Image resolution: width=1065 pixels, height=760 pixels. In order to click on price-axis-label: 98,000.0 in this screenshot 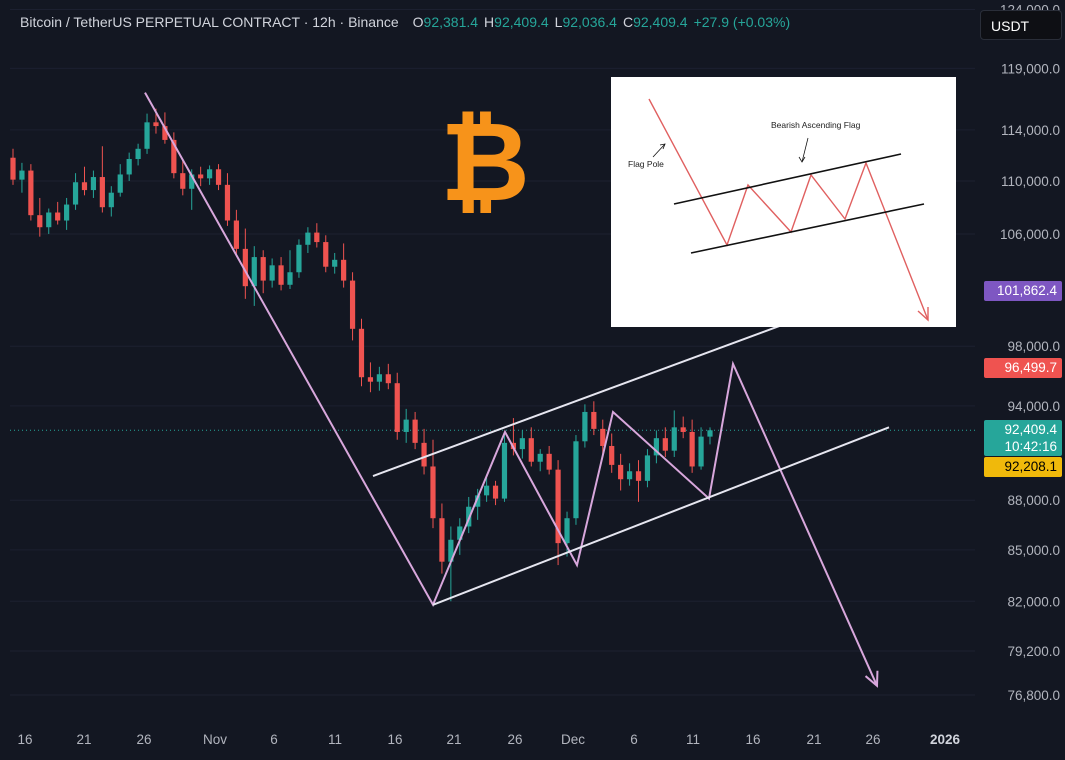, I will do `click(1033, 346)`.